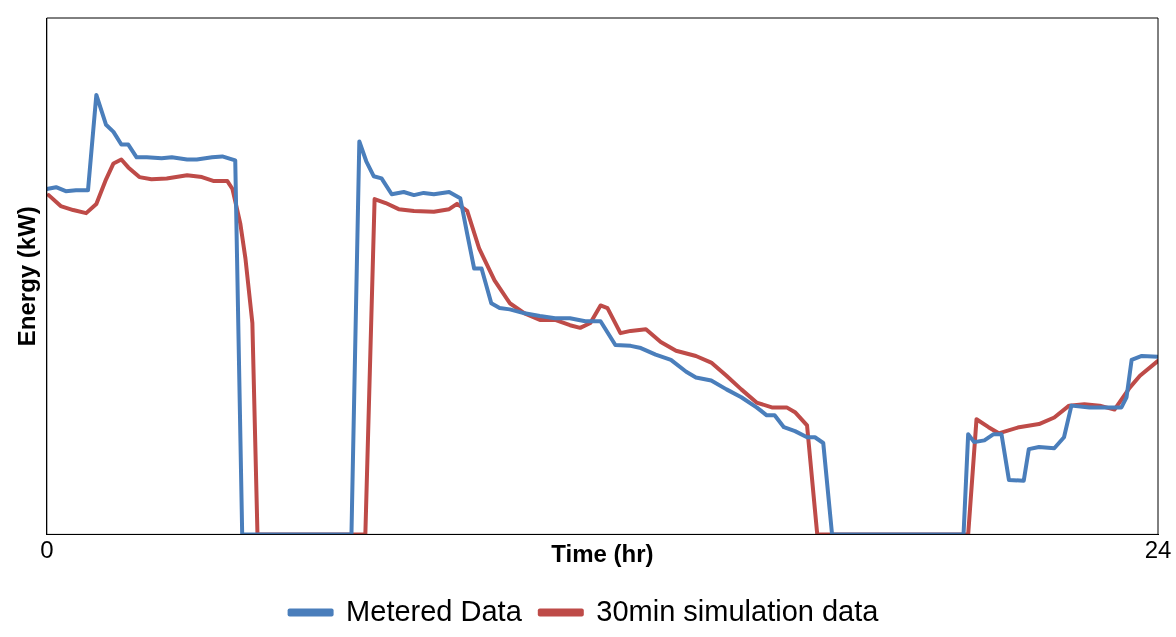  What do you see at coordinates (738, 610) in the screenshot?
I see `legend-label: 30min simulation data` at bounding box center [738, 610].